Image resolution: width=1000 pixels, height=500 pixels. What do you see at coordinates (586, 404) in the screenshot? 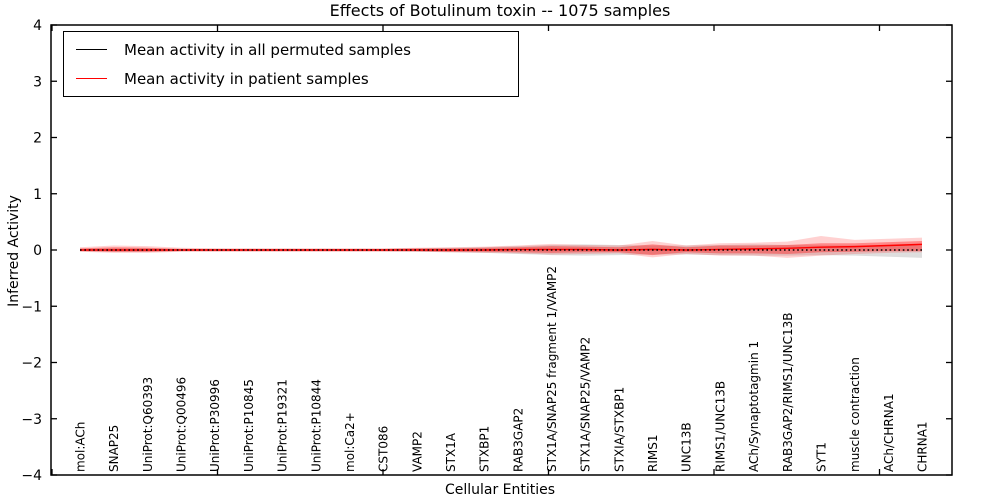
I see `x-category-label: STX1A/SNAP25/VAMP2` at bounding box center [586, 404].